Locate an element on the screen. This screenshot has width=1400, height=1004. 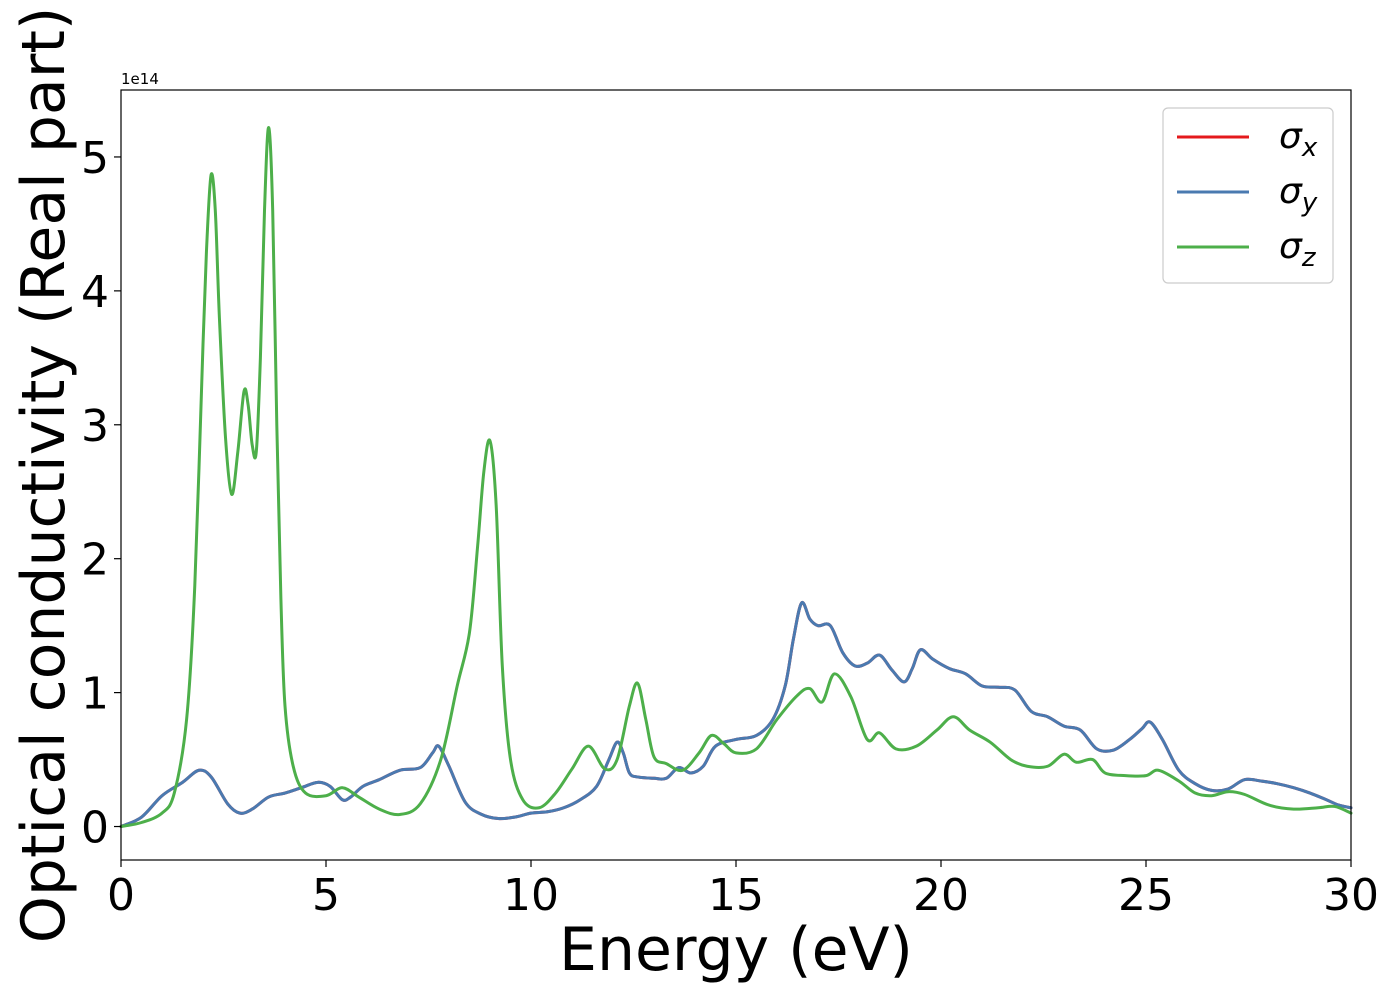
x-ticks: 0 5 10 15 20 25 30 is located at coordinates (743, 890).